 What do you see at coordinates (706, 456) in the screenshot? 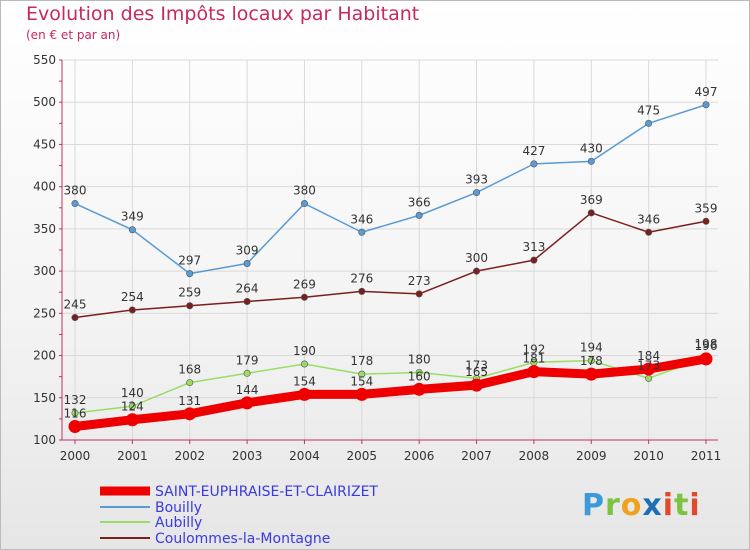
I see `x-tick-label: 2011` at bounding box center [706, 456].